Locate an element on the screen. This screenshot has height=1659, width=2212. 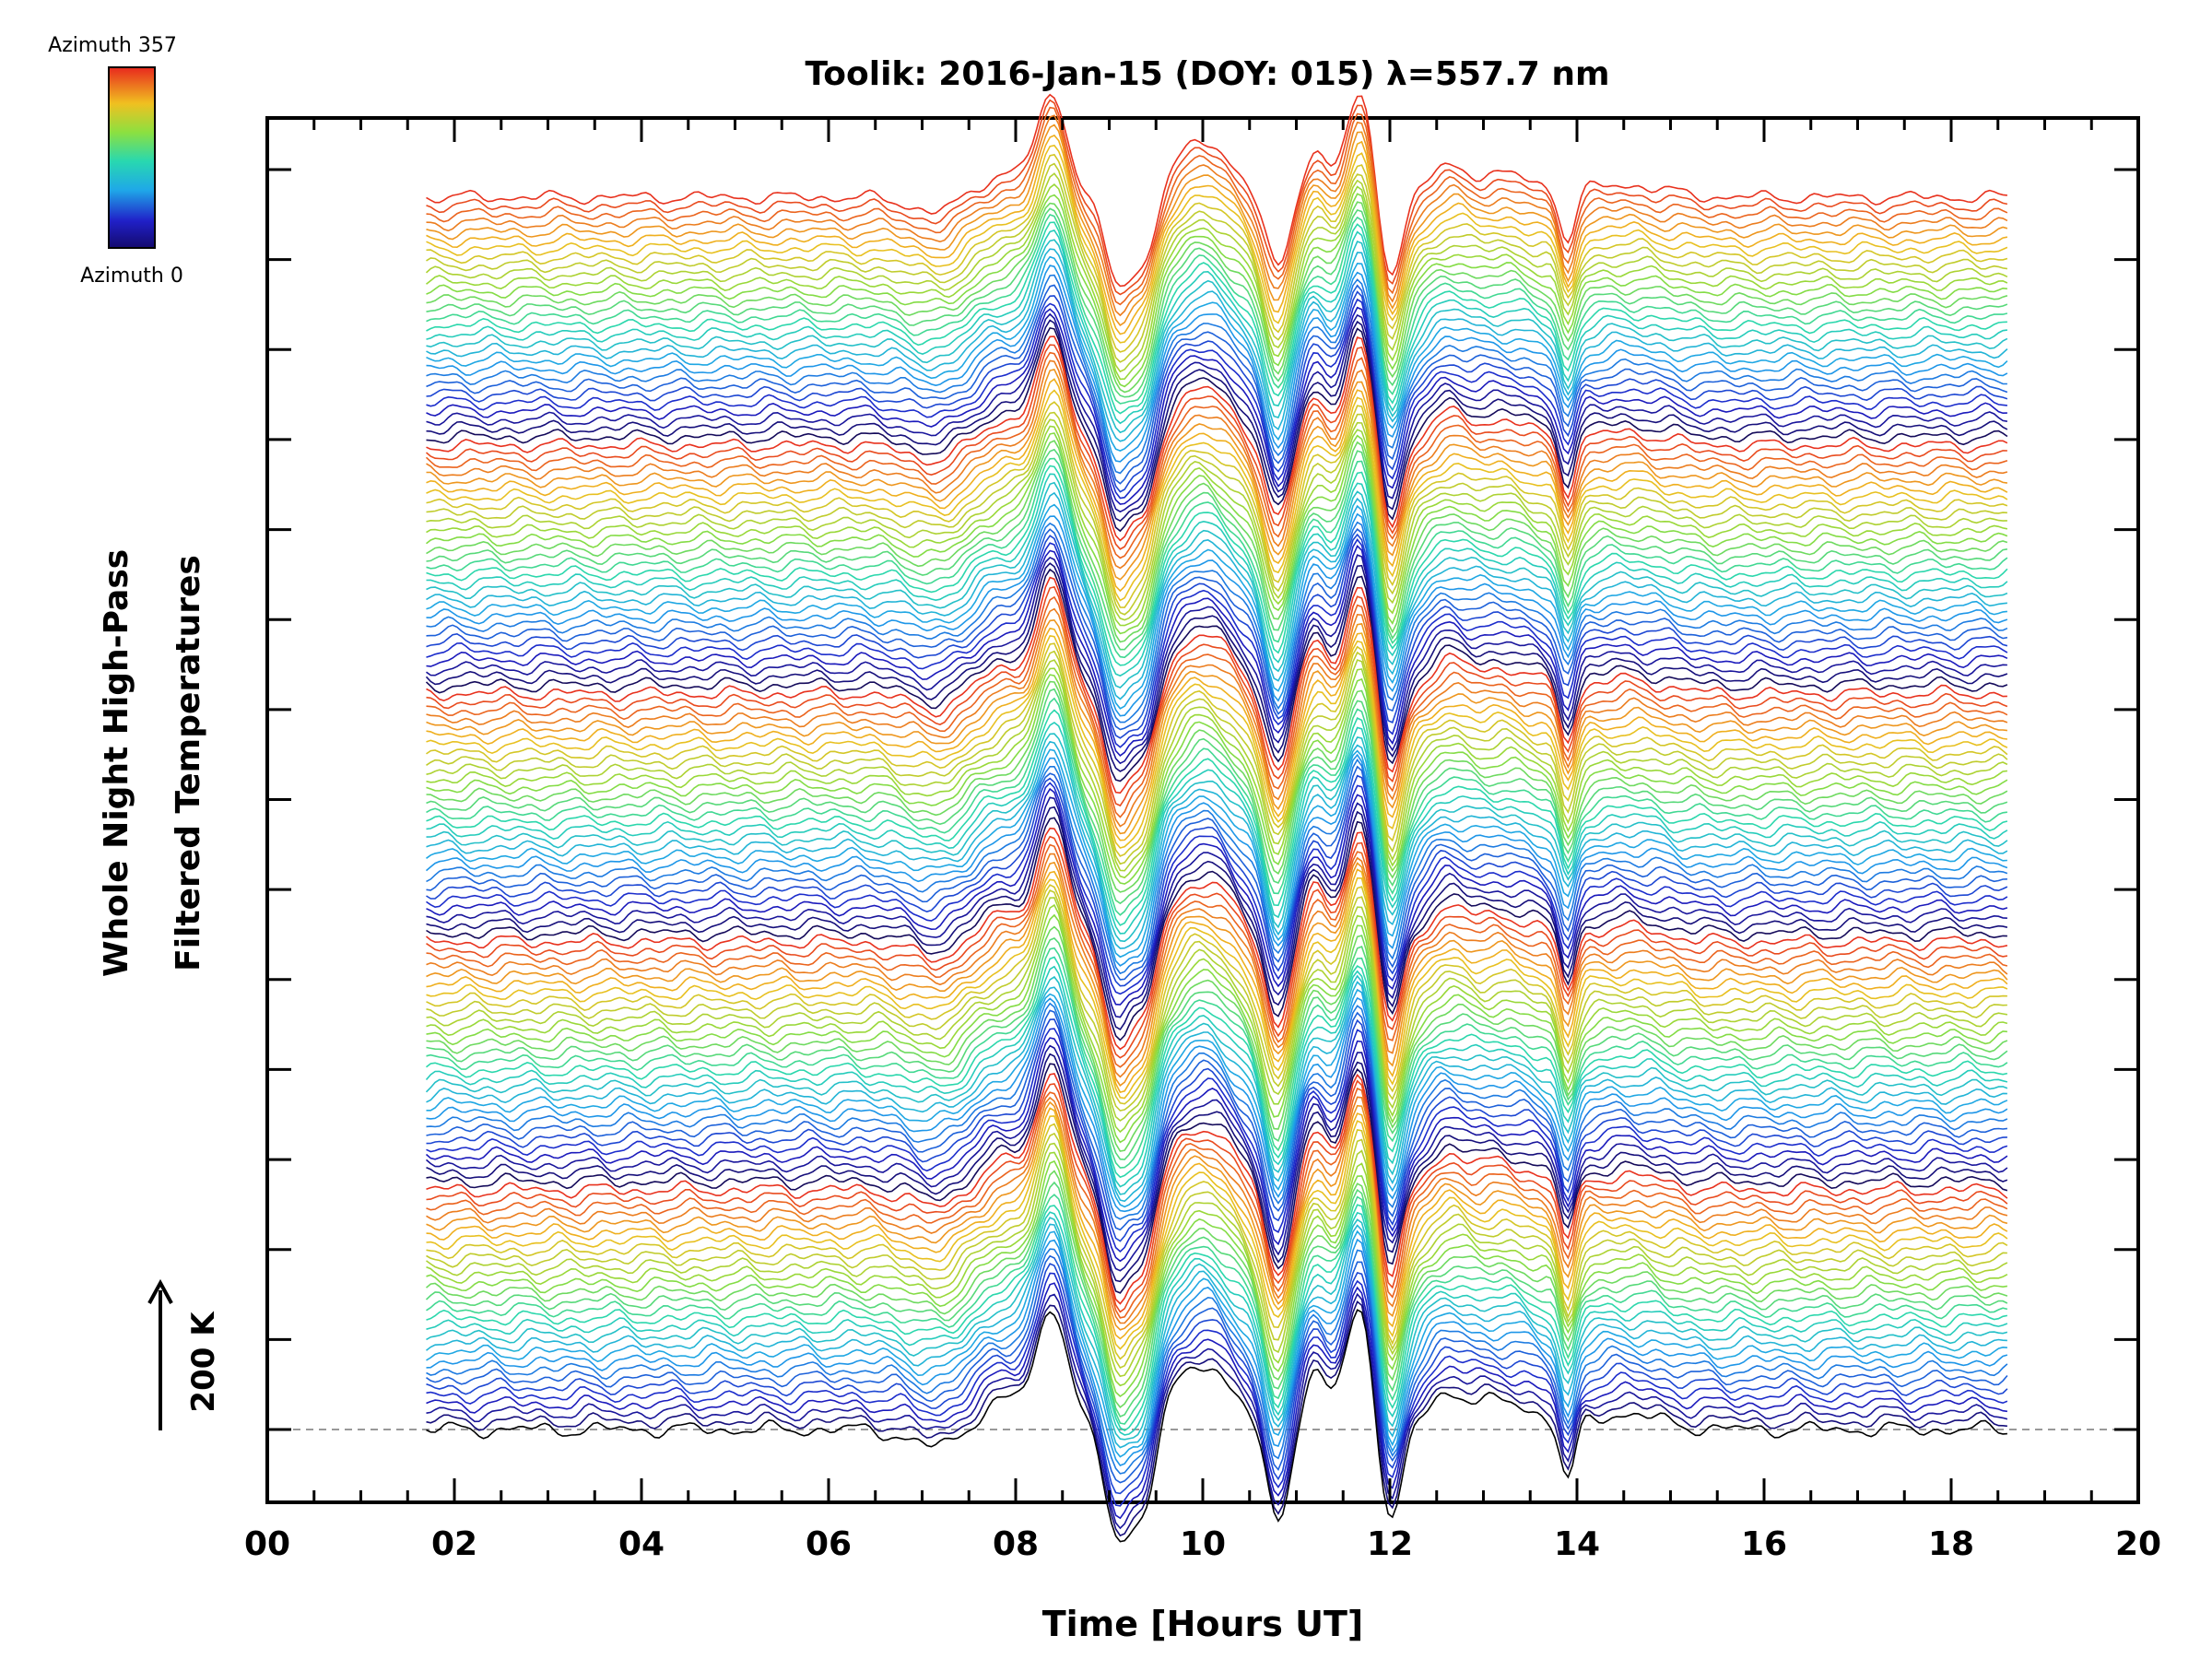
x-tick-label: 14 is located at coordinates (1577, 1544).